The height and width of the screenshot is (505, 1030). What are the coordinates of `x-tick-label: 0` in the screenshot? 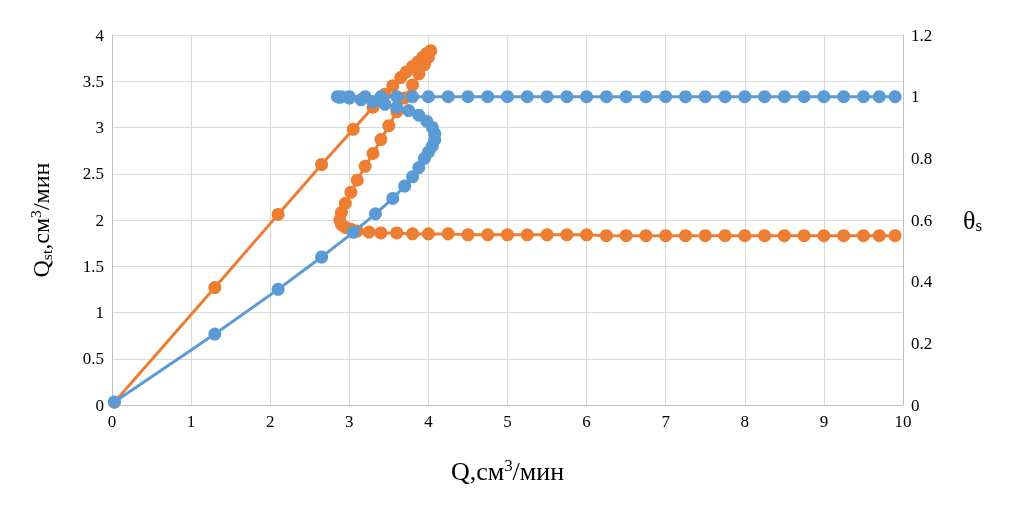 It's located at (112, 421).